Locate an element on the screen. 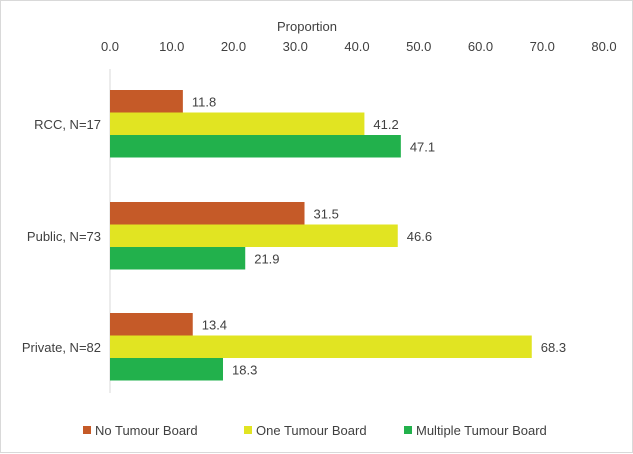 Image resolution: width=633 pixels, height=454 pixels. x-tick-label: 0.0 is located at coordinates (110, 46).